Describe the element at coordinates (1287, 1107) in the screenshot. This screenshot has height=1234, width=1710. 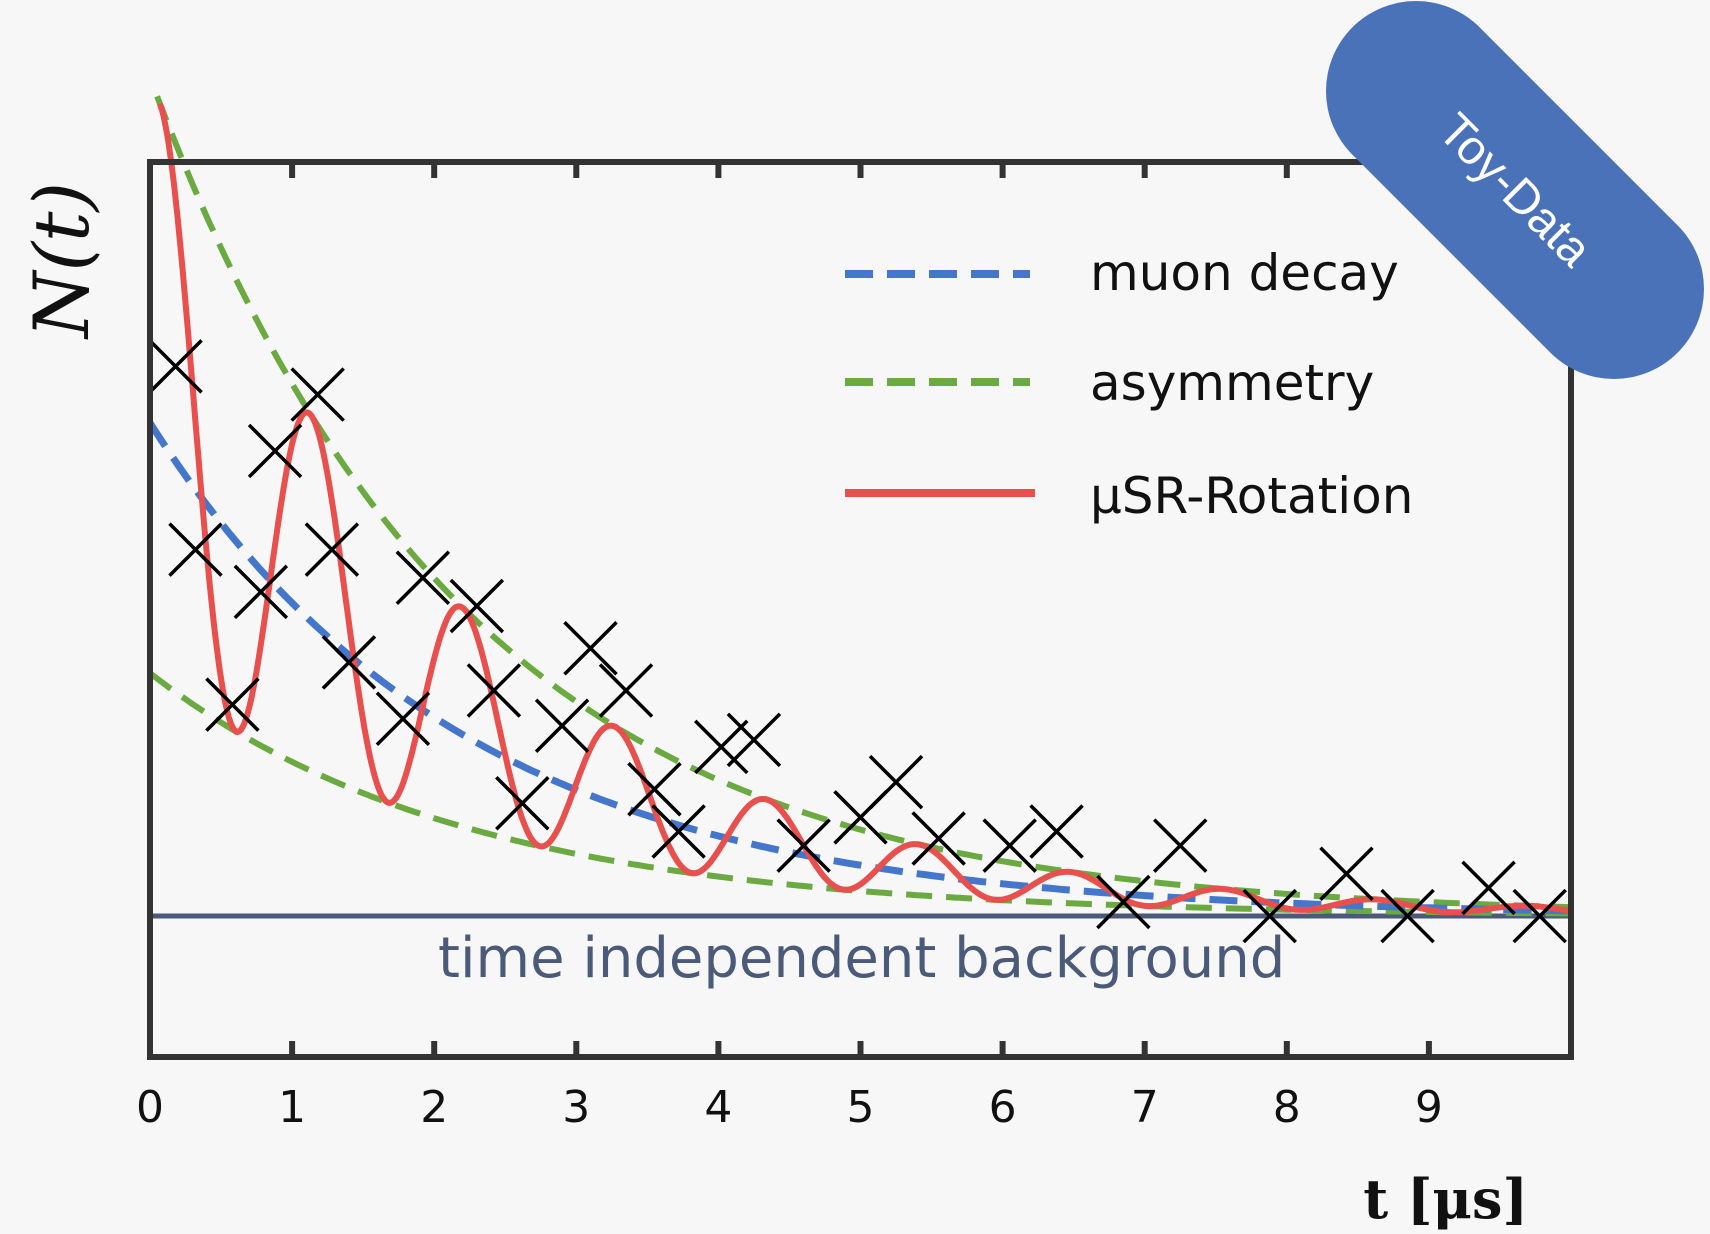
I see `x-tick-label: 8` at that location.